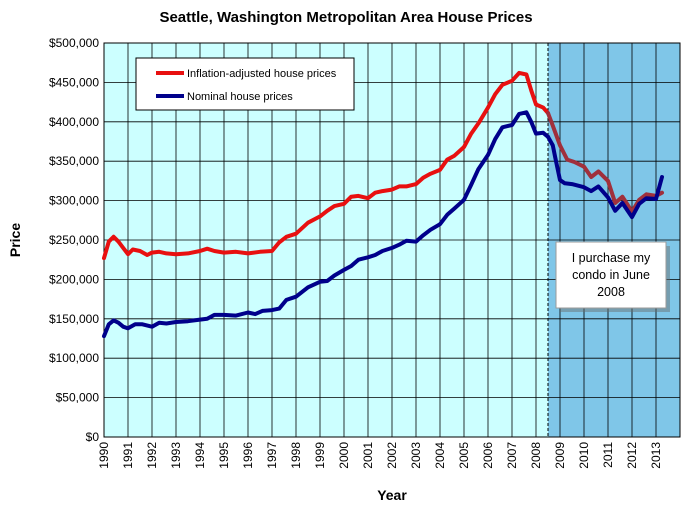  I want to click on y-tick-label: $350,000, so click(74, 161).